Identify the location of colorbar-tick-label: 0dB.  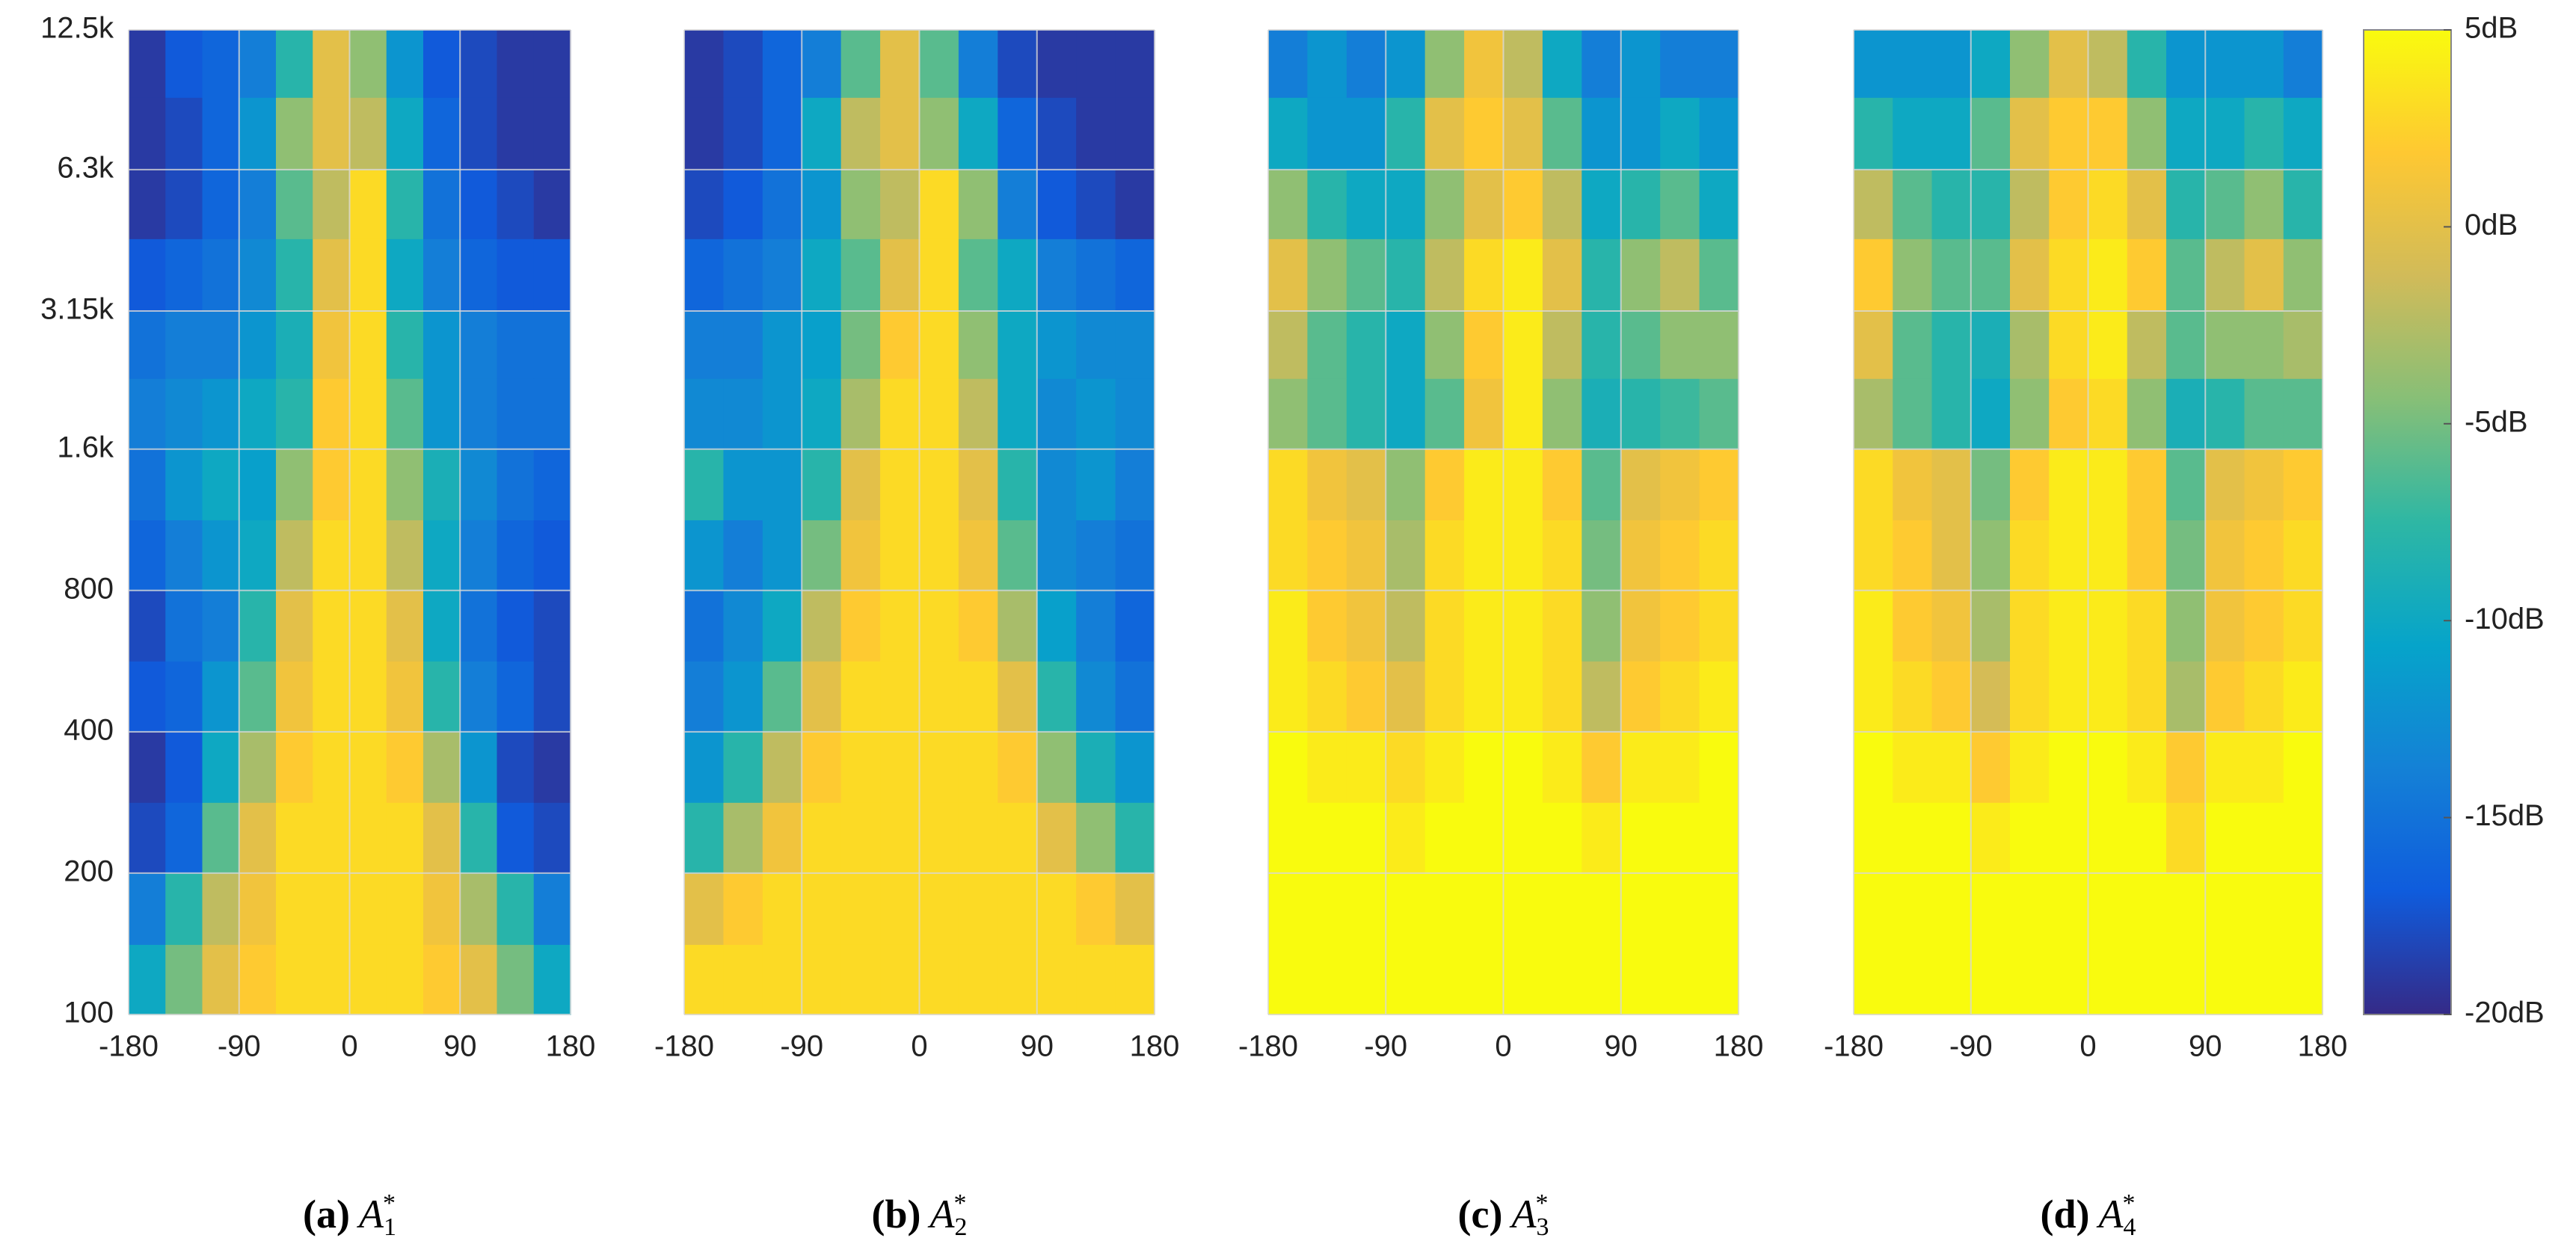
(2491, 225).